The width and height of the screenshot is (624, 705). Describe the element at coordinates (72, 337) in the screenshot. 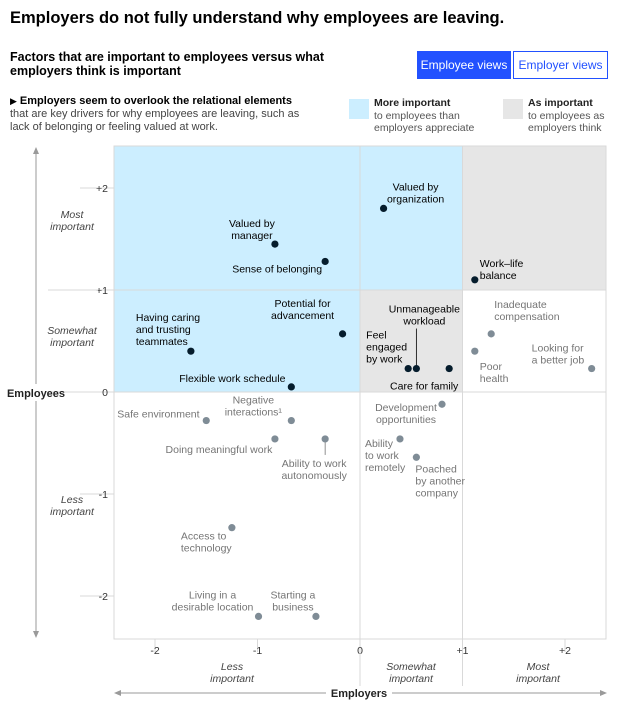

I see `y-band-label-somewhat: Somewhat important` at that location.